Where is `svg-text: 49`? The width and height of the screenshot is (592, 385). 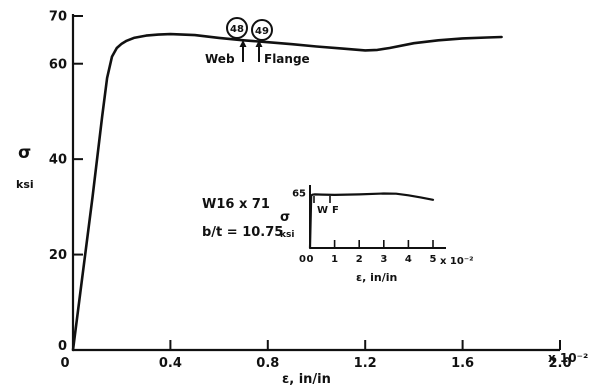
svg-text: 49 is located at coordinates (262, 31).